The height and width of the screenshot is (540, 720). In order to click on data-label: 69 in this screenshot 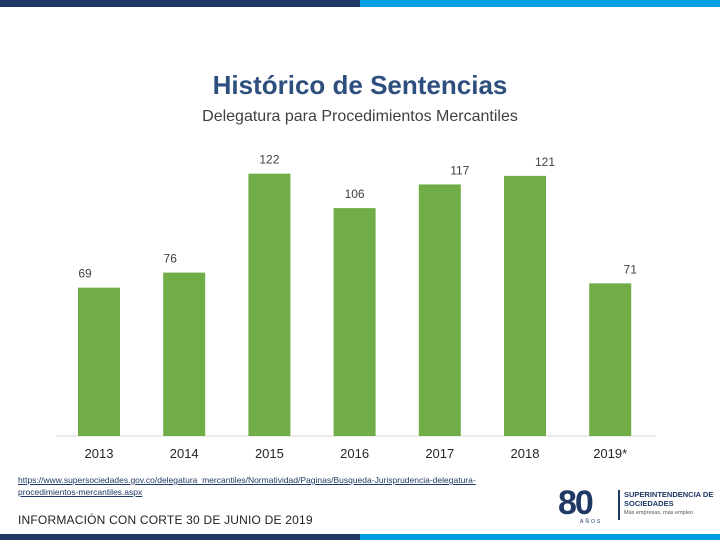, I will do `click(85, 274)`.